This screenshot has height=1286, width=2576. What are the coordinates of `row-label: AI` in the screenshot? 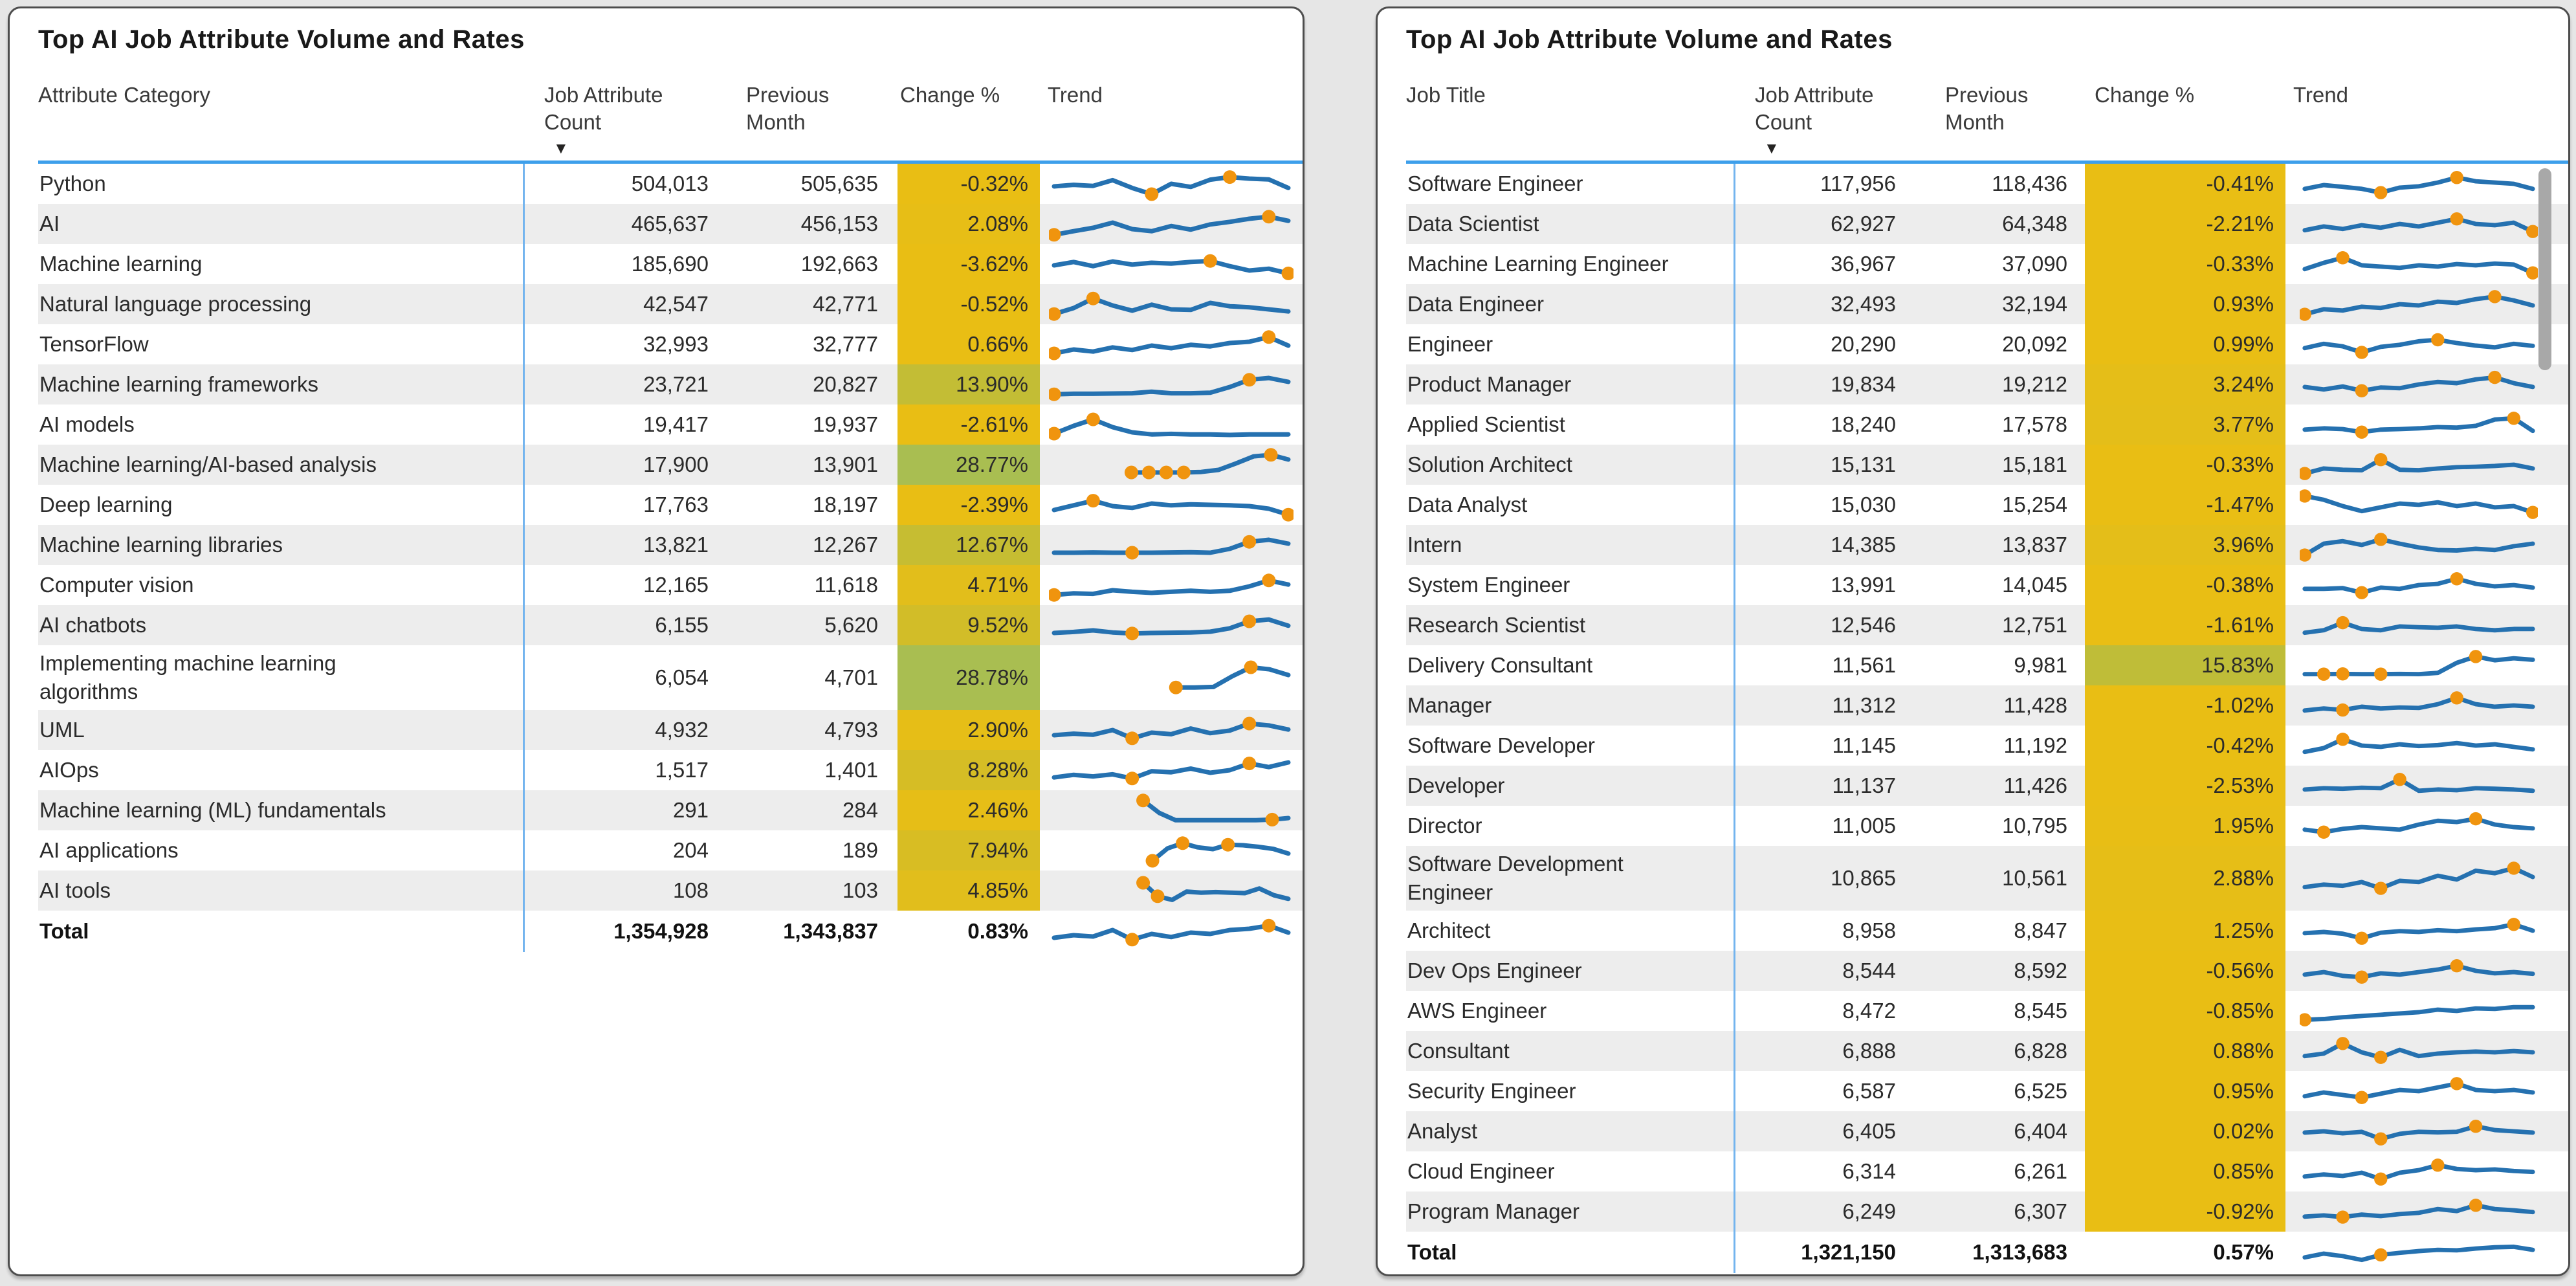 It's located at (281, 224).